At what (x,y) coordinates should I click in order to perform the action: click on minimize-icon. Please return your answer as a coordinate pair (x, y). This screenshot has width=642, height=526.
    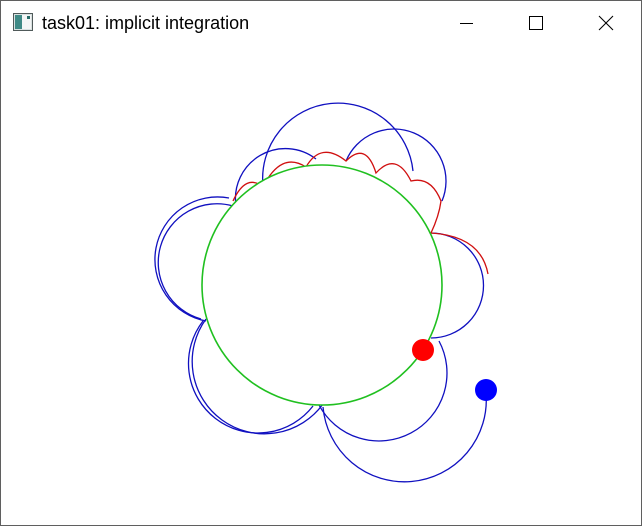
    Looking at the image, I should click on (466, 23).